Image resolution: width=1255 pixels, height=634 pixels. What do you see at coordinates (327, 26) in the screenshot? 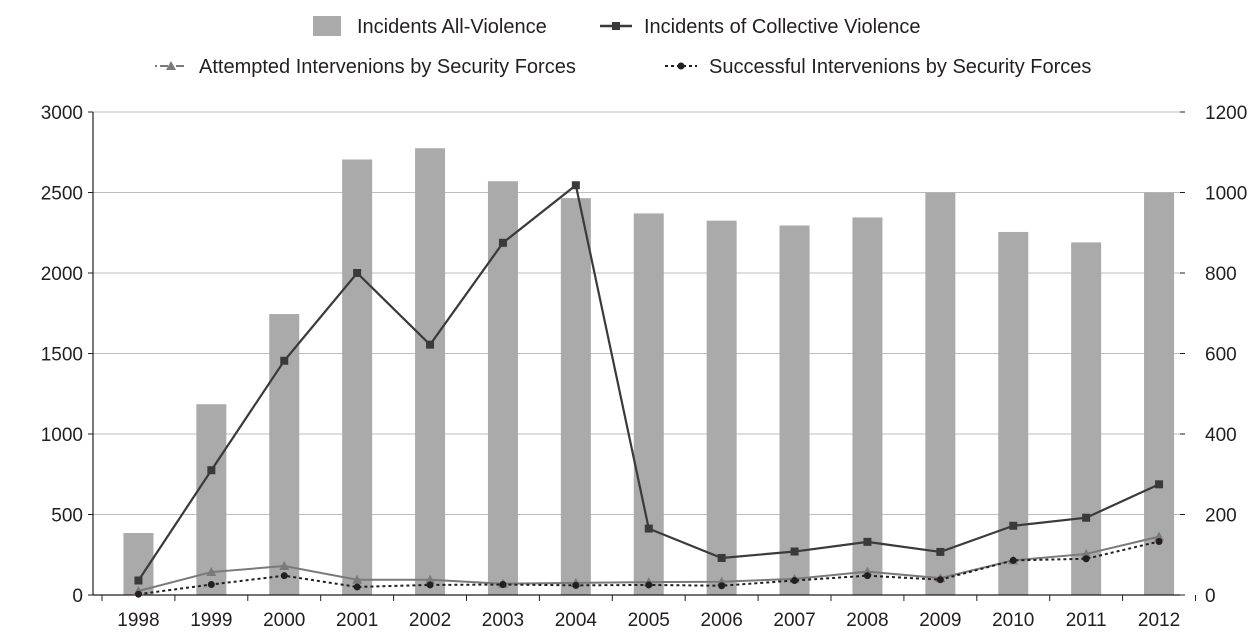
I see `legend-swatch` at bounding box center [327, 26].